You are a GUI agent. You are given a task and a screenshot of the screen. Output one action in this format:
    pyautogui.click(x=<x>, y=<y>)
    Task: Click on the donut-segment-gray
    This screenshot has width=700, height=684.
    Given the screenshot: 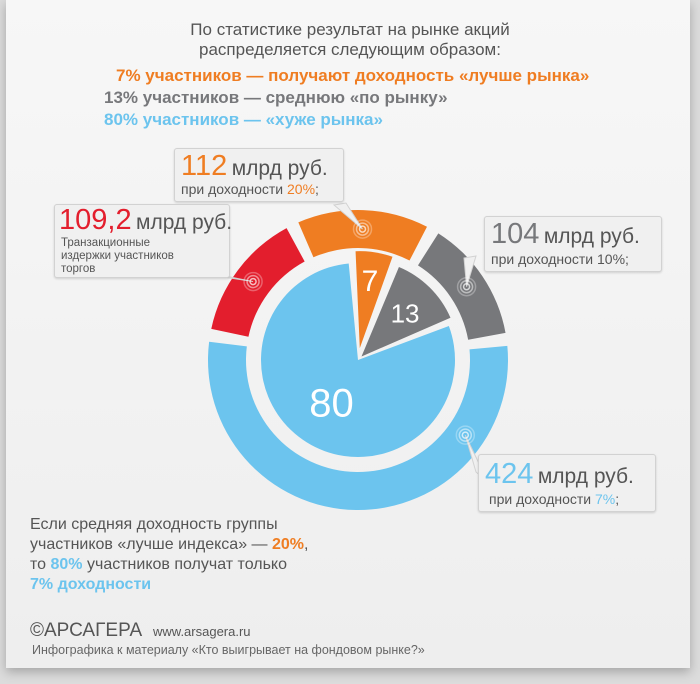 What is the action you would take?
    pyautogui.click(x=461, y=286)
    